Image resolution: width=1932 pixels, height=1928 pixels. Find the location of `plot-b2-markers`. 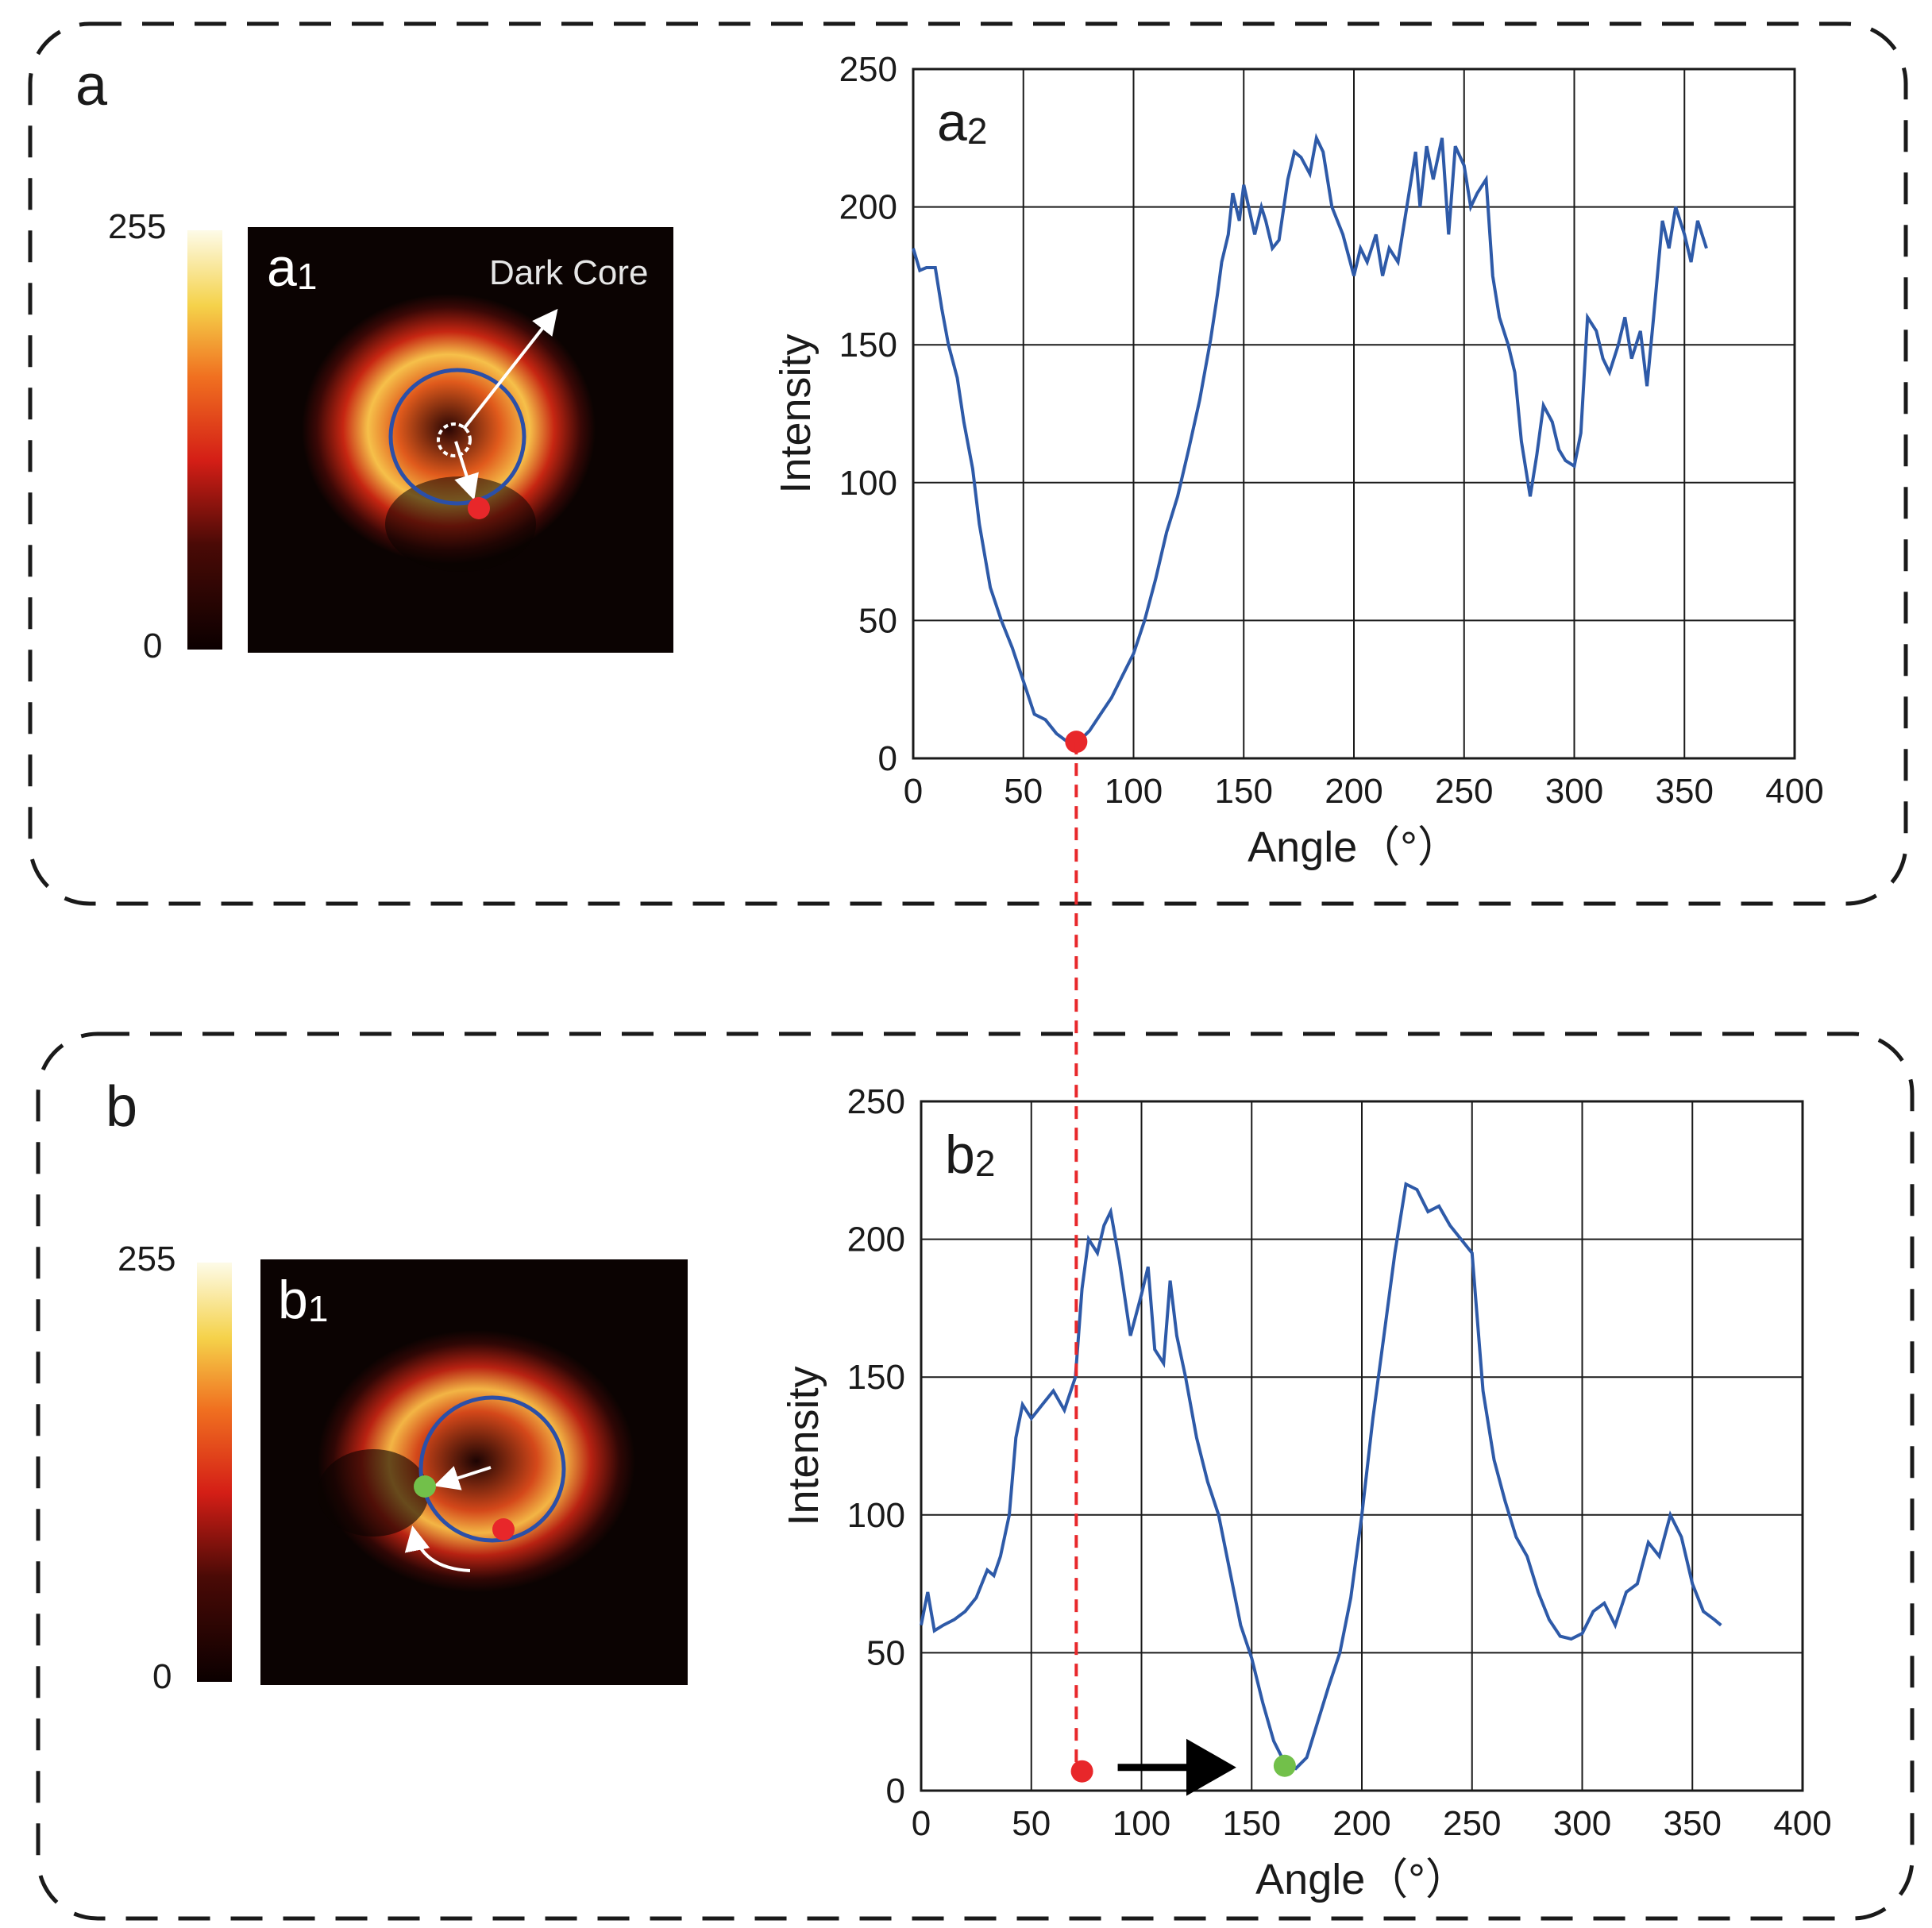

plot-b2-markers is located at coordinates (1183, 1768).